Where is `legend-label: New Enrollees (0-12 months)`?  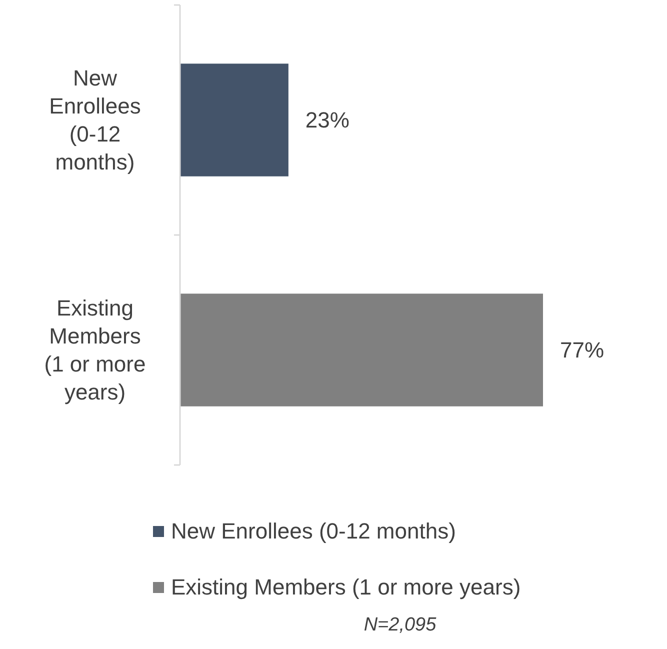
legend-label: New Enrollees (0-12 months) is located at coordinates (313, 531).